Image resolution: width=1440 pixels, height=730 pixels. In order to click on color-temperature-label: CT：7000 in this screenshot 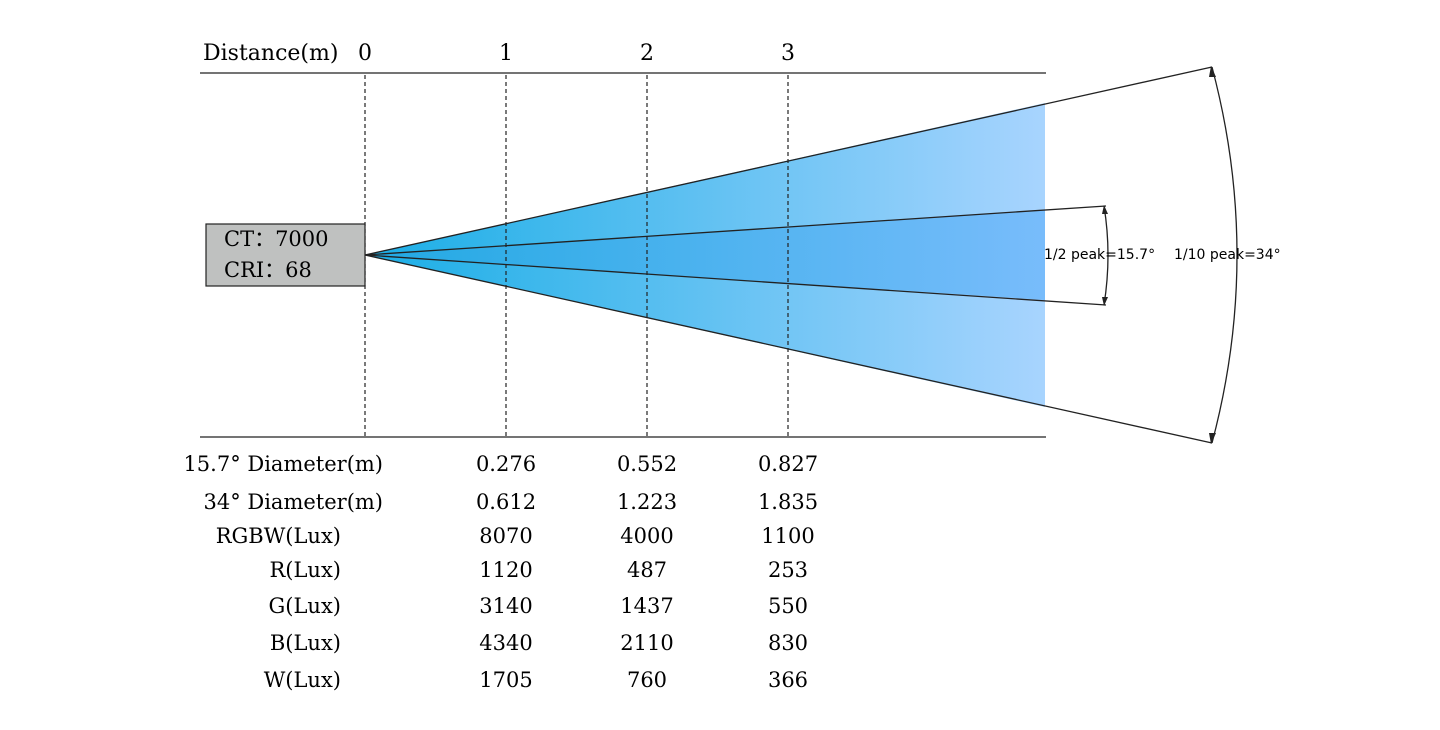, I will do `click(276, 239)`.